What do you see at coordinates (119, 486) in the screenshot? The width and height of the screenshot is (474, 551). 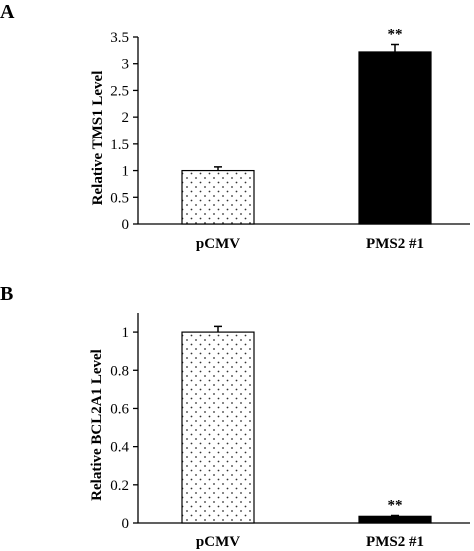 I see `panel-b-y-tick-label: 0.2` at bounding box center [119, 486].